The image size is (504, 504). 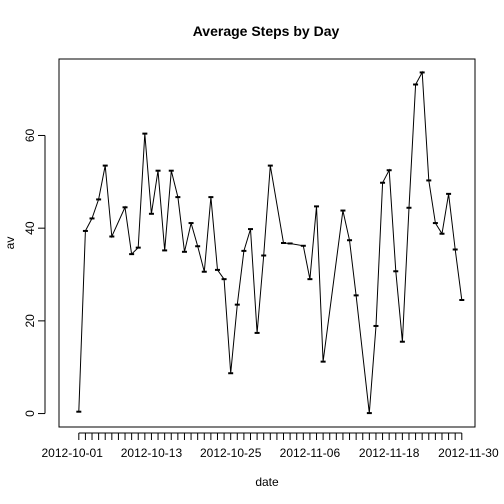 I want to click on x-tick-label: 2012-10-13, so click(x=152, y=453).